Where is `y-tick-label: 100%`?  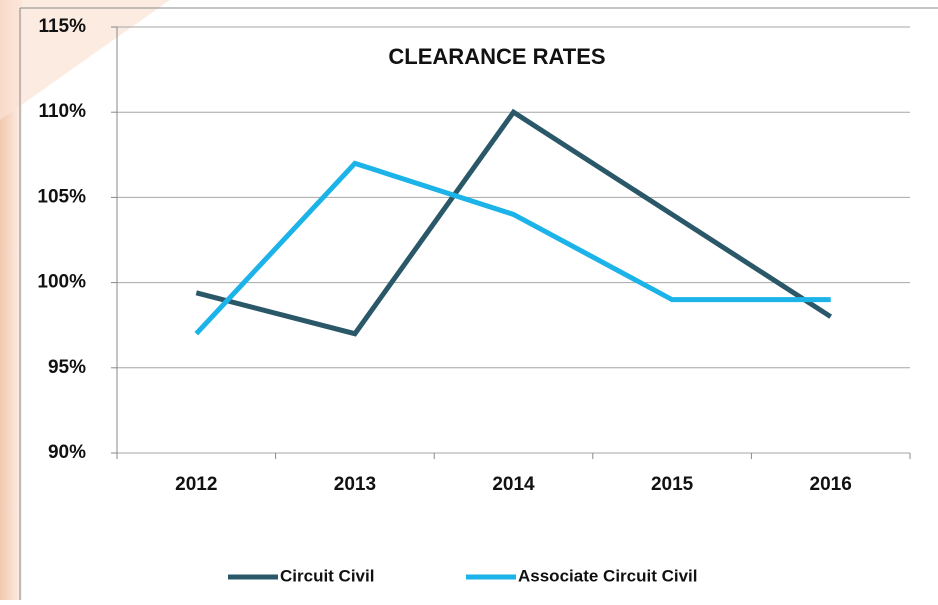 y-tick-label: 100% is located at coordinates (61, 282).